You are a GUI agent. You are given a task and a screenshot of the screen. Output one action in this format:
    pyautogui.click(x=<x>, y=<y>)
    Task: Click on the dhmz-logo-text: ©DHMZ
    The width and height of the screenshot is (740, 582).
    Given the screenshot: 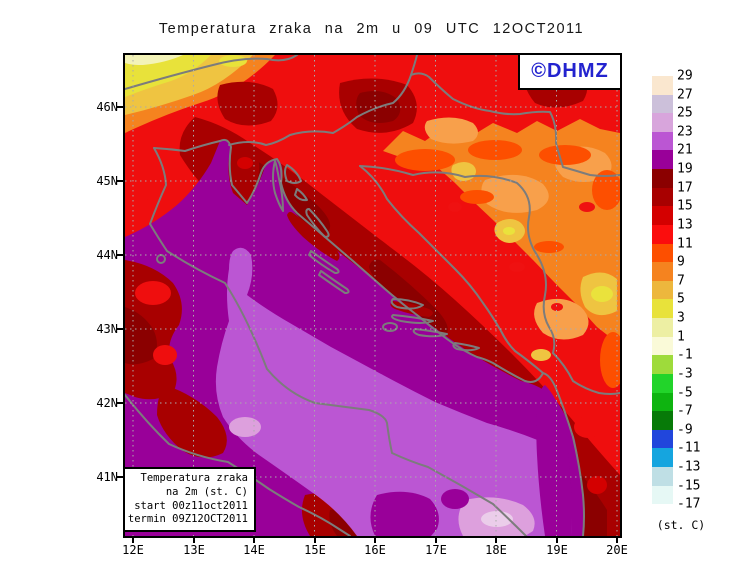 What is the action you would take?
    pyautogui.click(x=570, y=71)
    